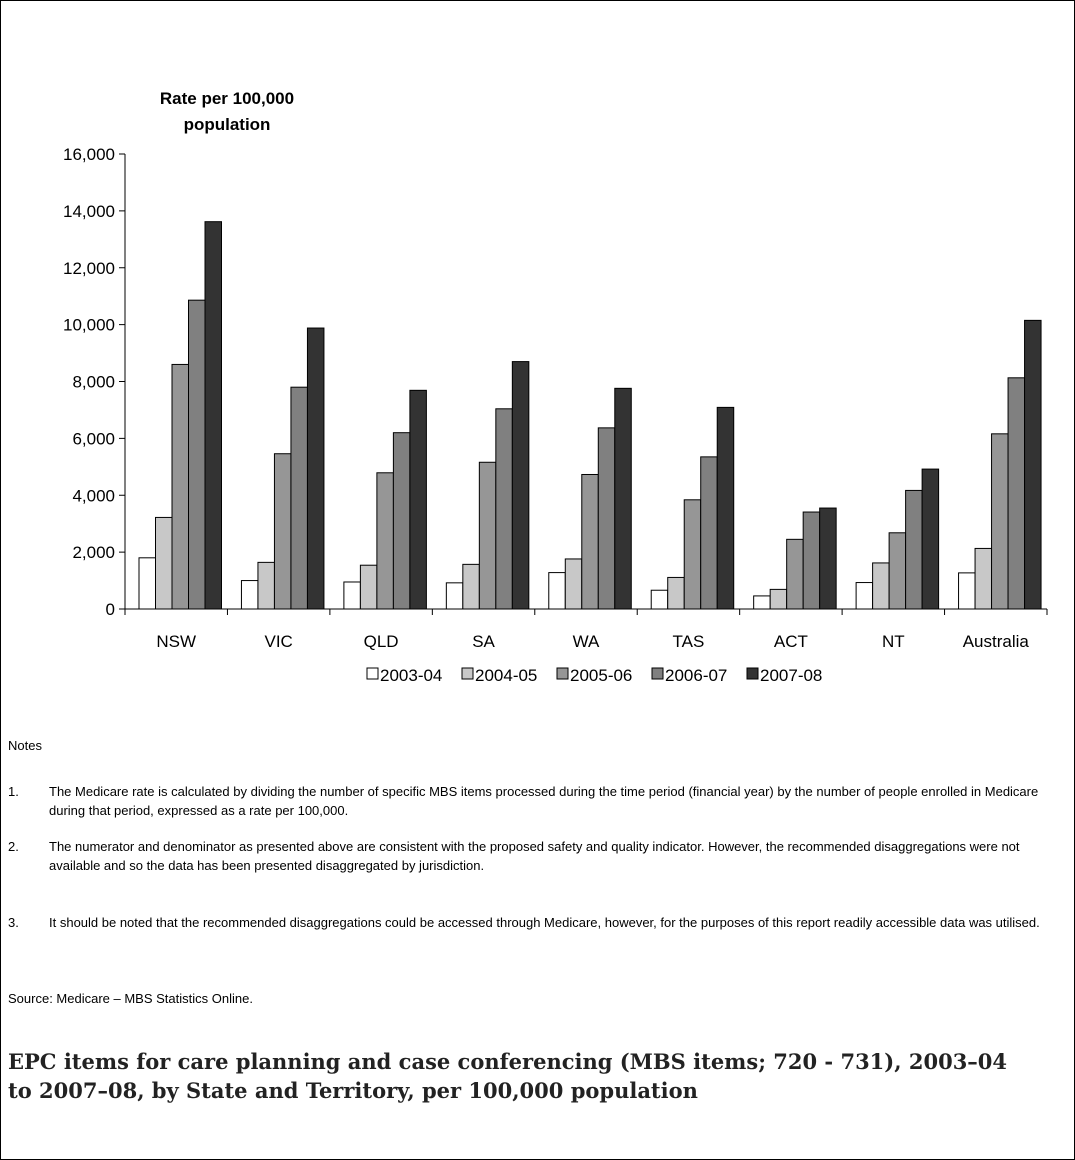  I want to click on y-tick-label: 12,000, so click(89, 268).